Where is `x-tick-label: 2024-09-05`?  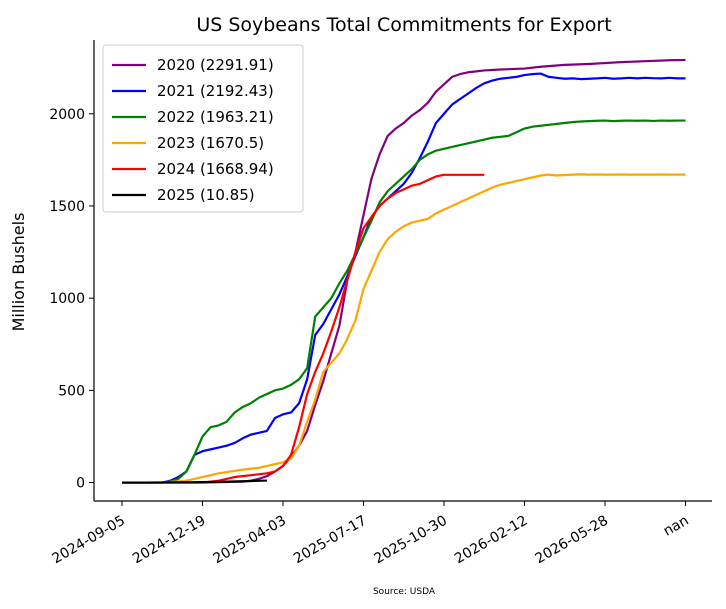
x-tick-label: 2024-09-05 is located at coordinates (89, 540).